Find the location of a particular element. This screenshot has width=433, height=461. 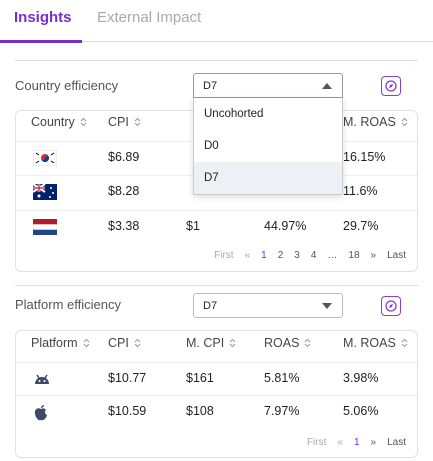

dropdown-option: D7 is located at coordinates (268, 178).